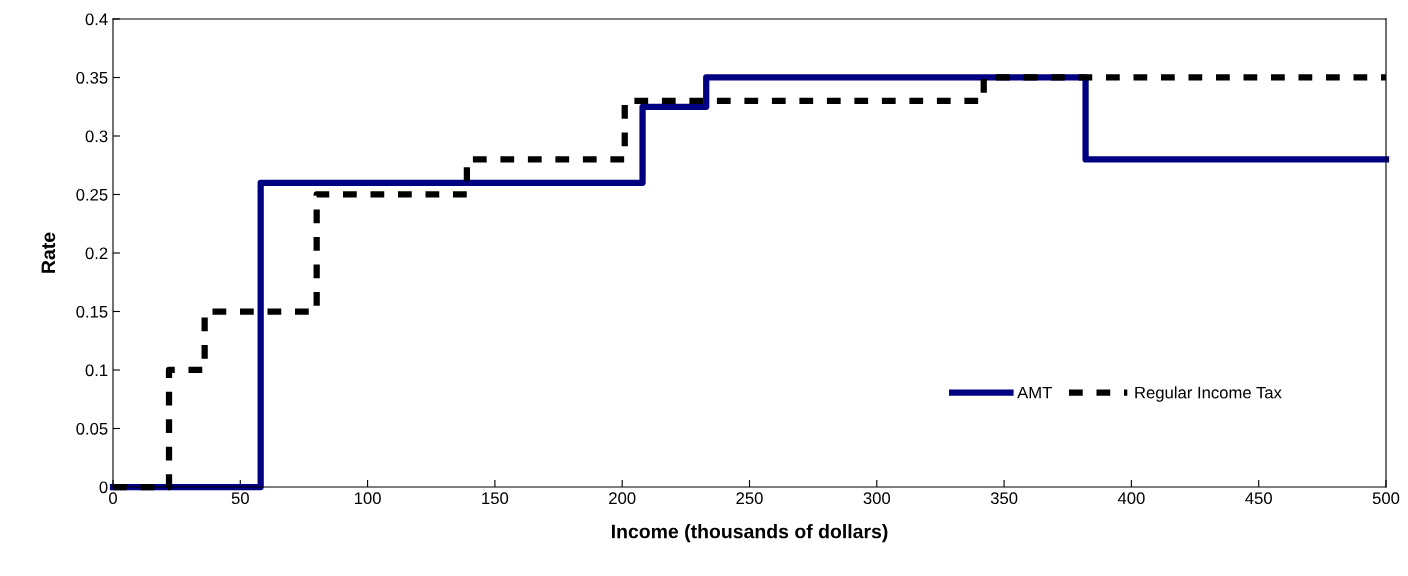 The width and height of the screenshot is (1408, 576). What do you see at coordinates (622, 498) in the screenshot?
I see `x-tick-label: 200` at bounding box center [622, 498].